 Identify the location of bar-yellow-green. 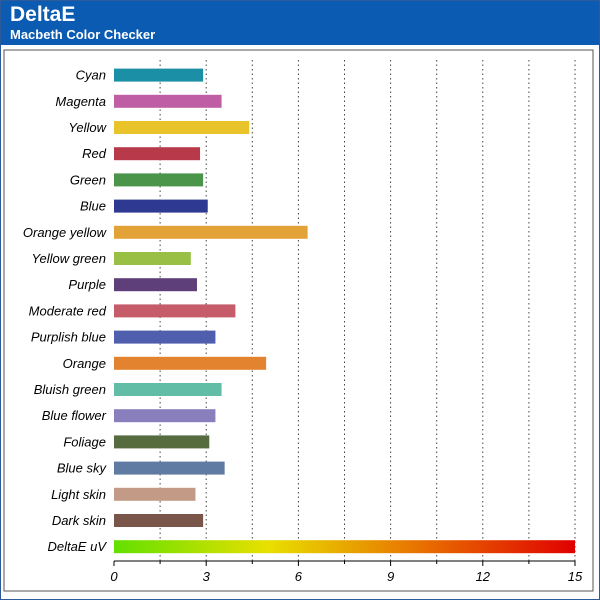
(152, 258).